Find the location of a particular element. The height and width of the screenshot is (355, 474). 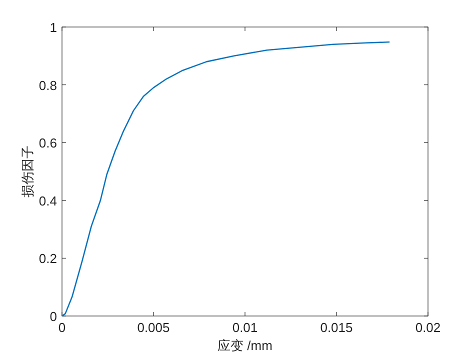

y-tick-label: 1 is located at coordinates (53, 27).